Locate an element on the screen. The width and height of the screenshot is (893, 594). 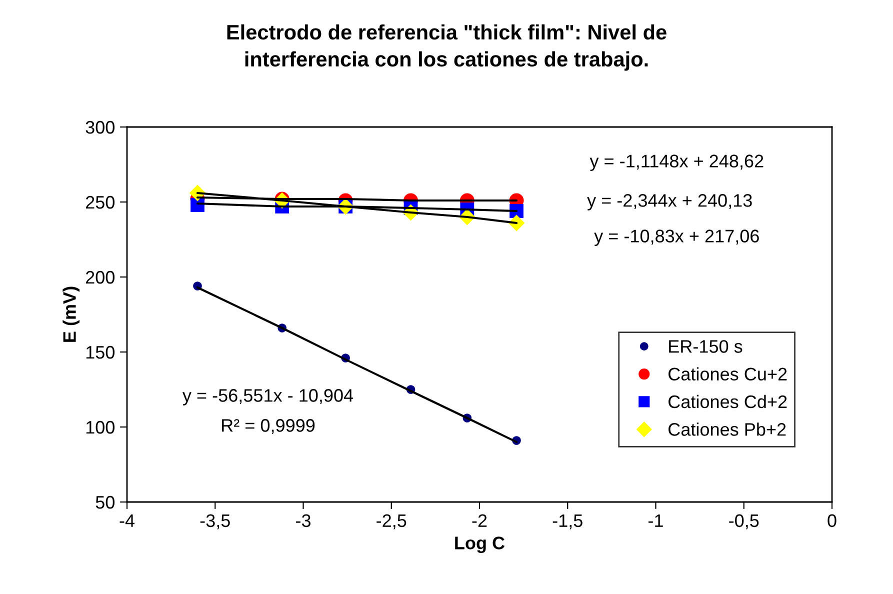
annotation: y = -10,83x + 217,06 is located at coordinates (676, 238).